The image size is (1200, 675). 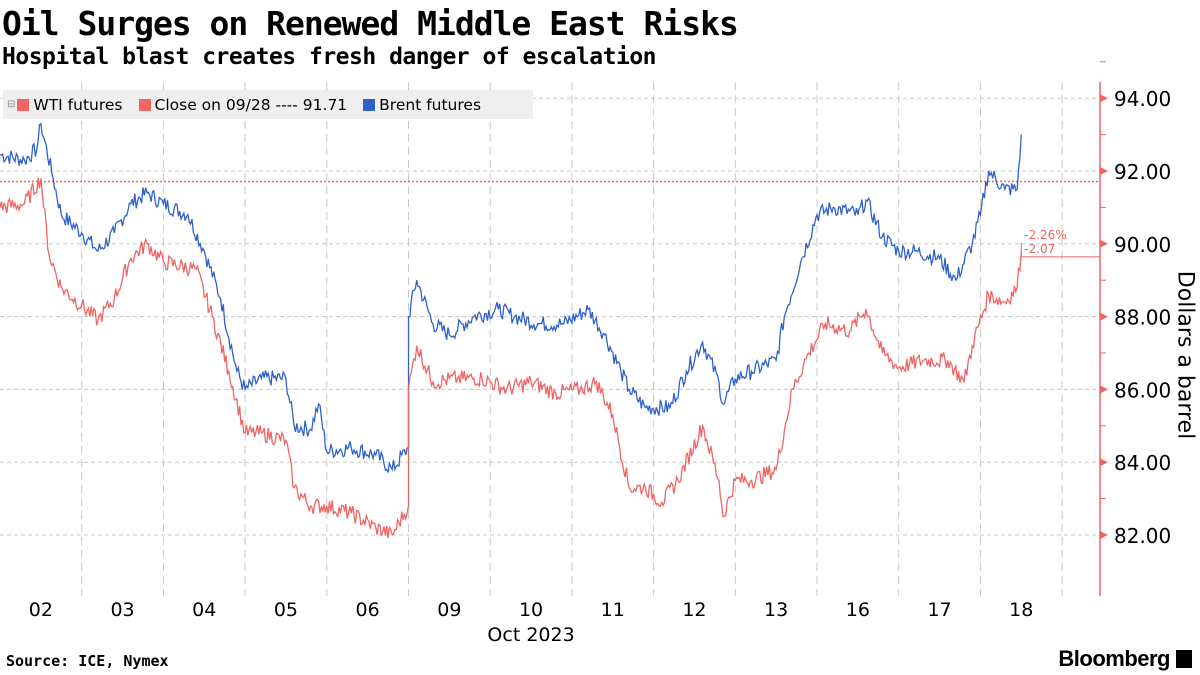 What do you see at coordinates (1039, 249) in the screenshot?
I see `abs-change-label: -2.07` at bounding box center [1039, 249].